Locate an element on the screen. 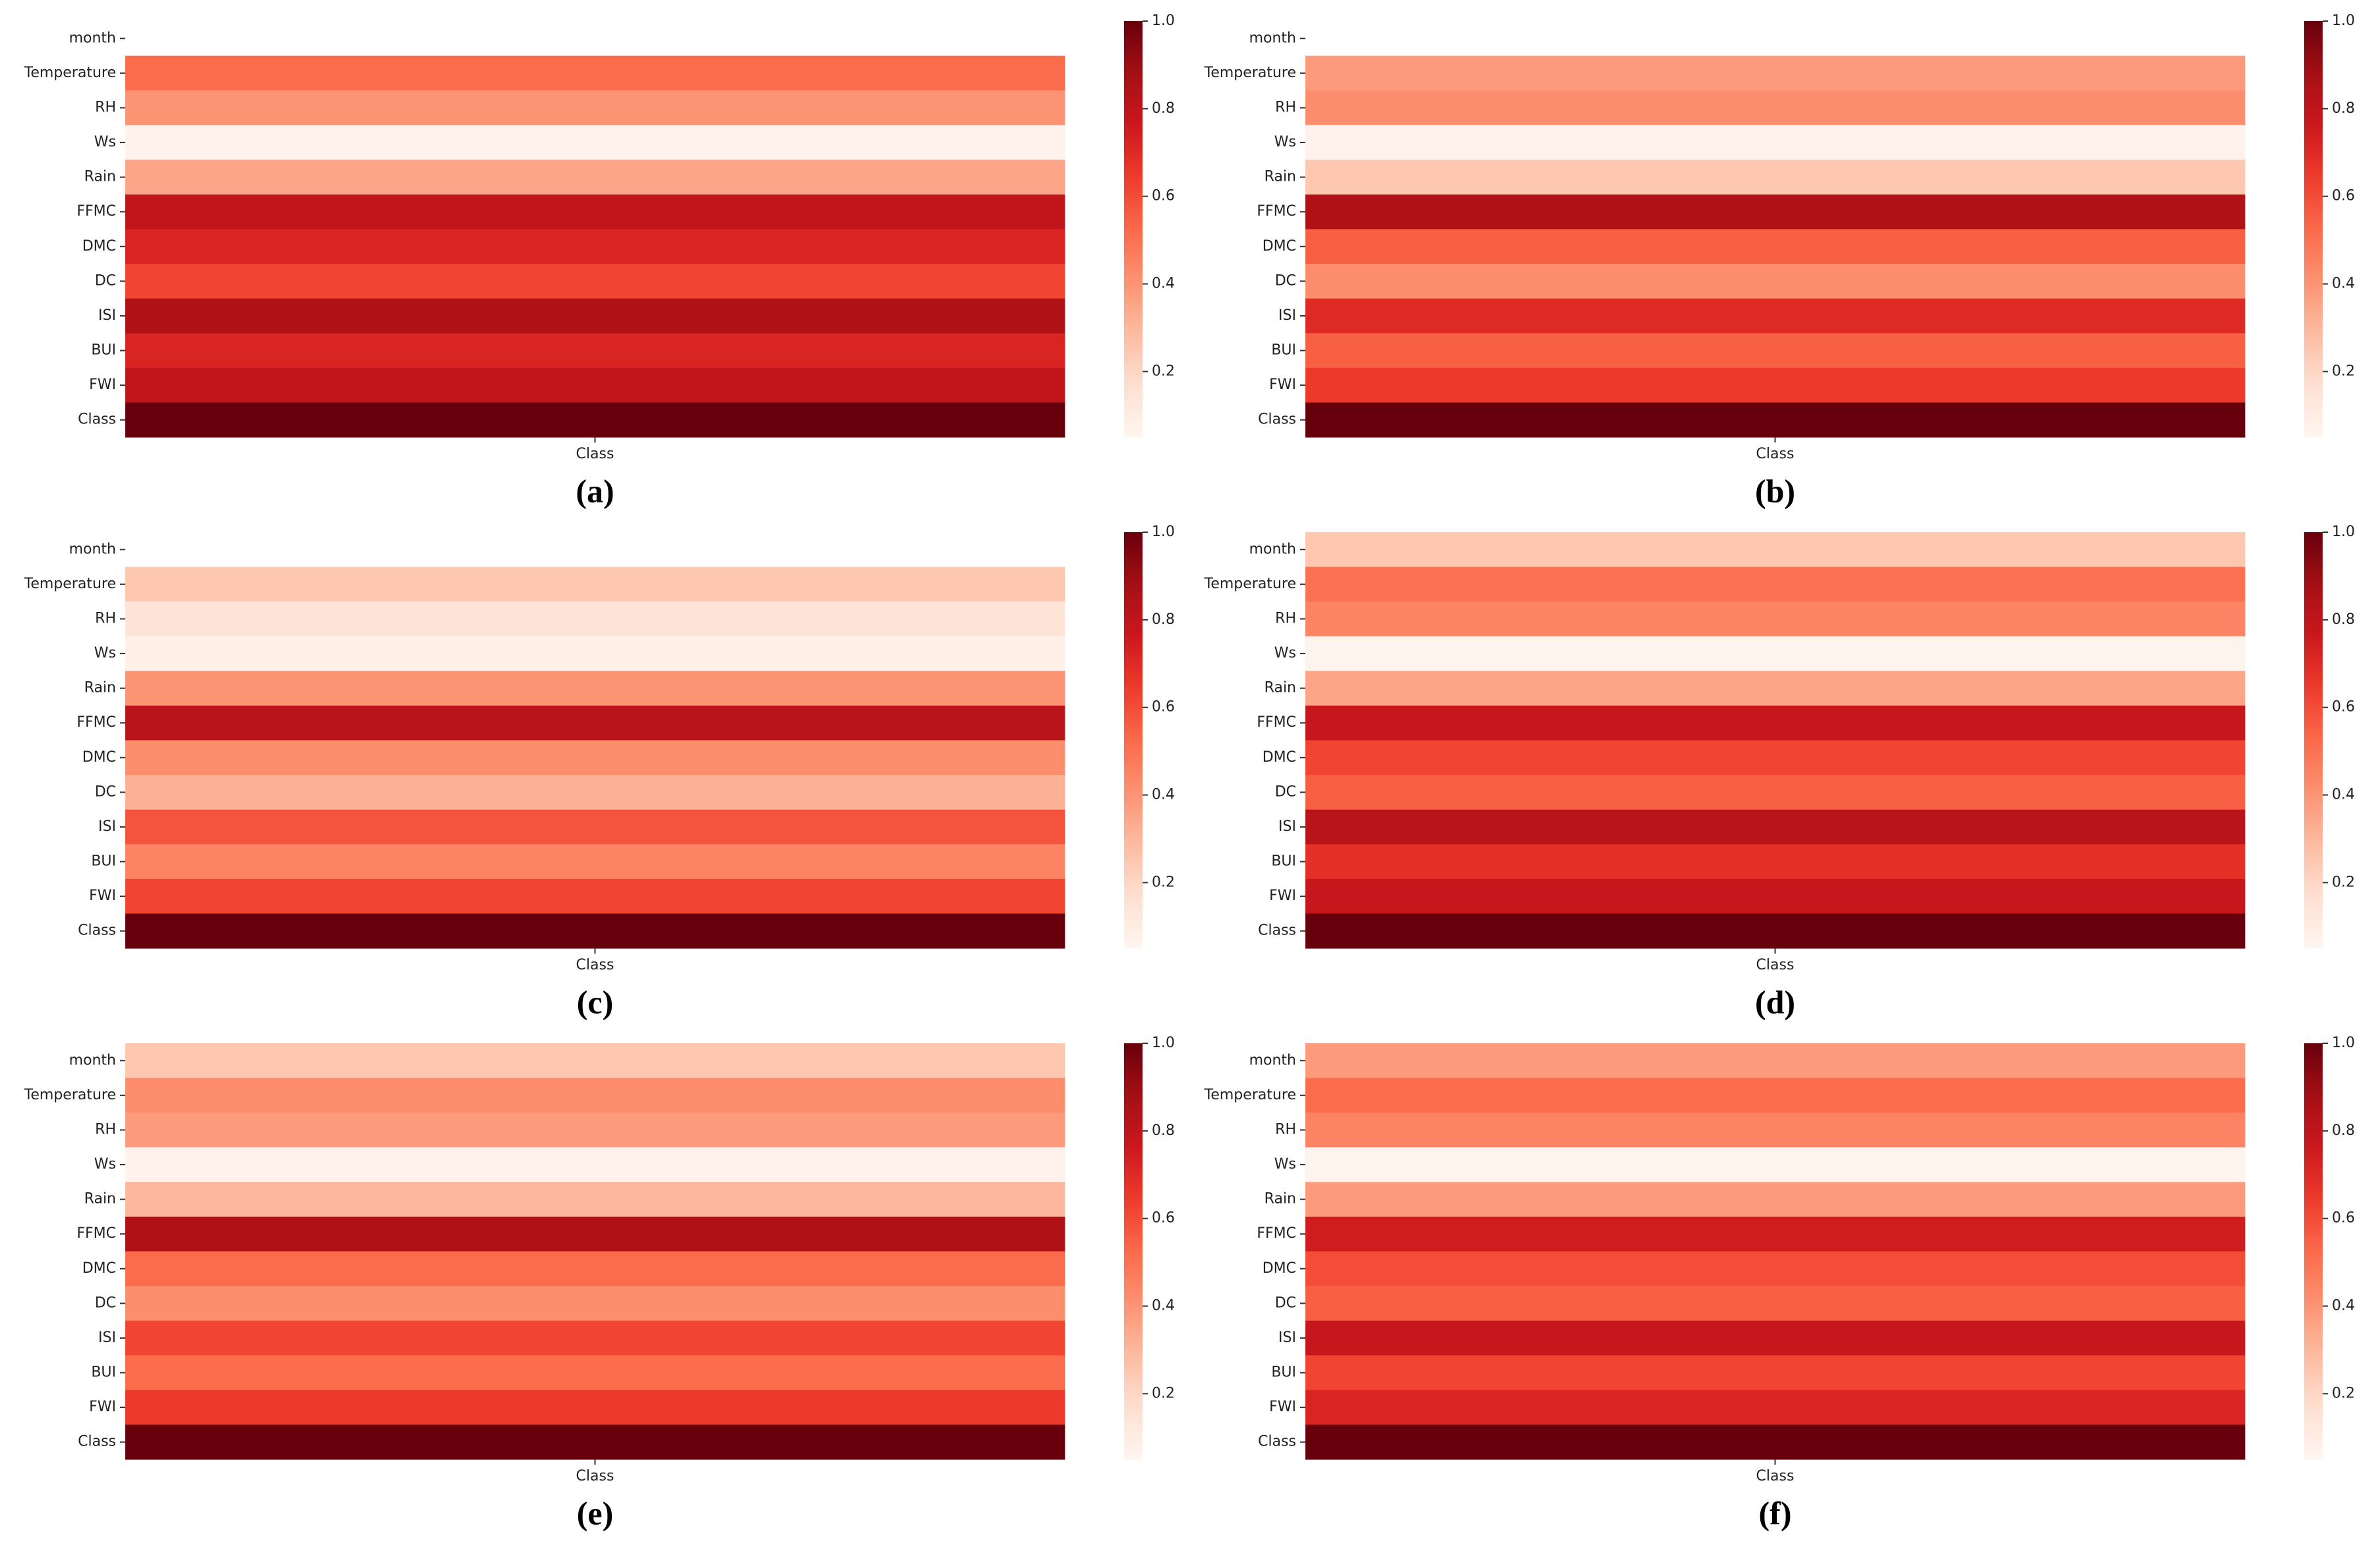  y-tick-label: BUI is located at coordinates (1283, 350).